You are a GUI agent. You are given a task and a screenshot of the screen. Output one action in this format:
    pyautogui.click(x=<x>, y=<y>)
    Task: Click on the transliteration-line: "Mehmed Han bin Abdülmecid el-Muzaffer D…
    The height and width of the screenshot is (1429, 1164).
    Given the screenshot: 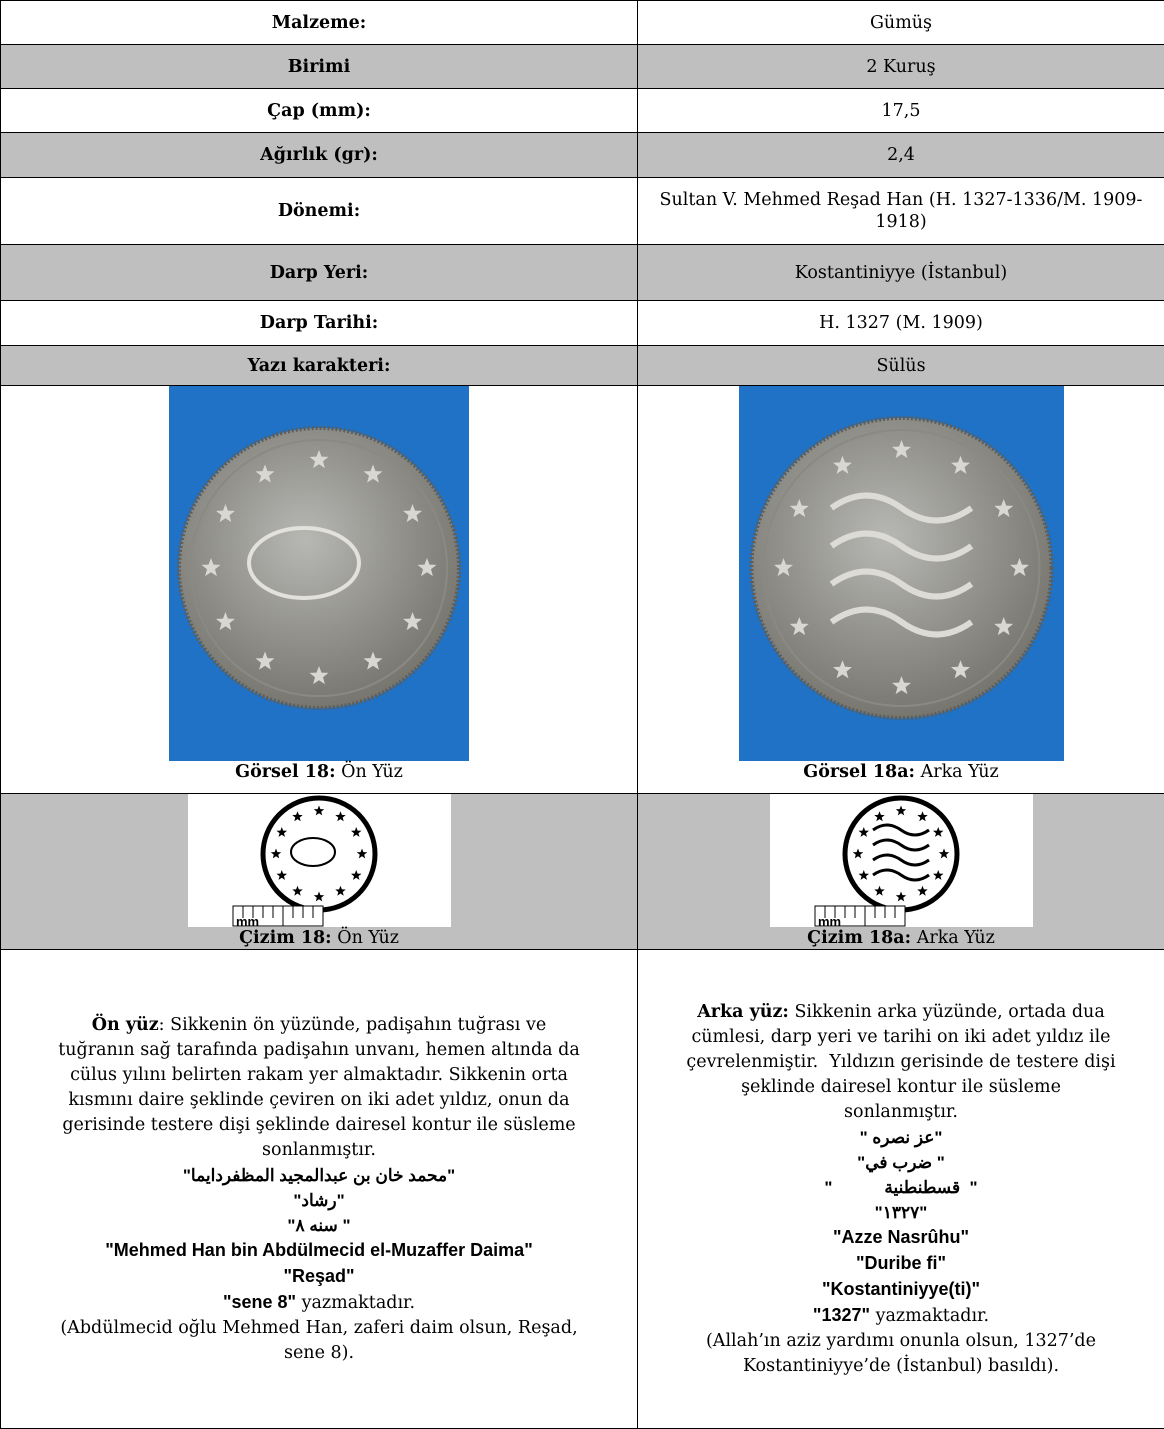 What is the action you would take?
    pyautogui.click(x=319, y=1251)
    